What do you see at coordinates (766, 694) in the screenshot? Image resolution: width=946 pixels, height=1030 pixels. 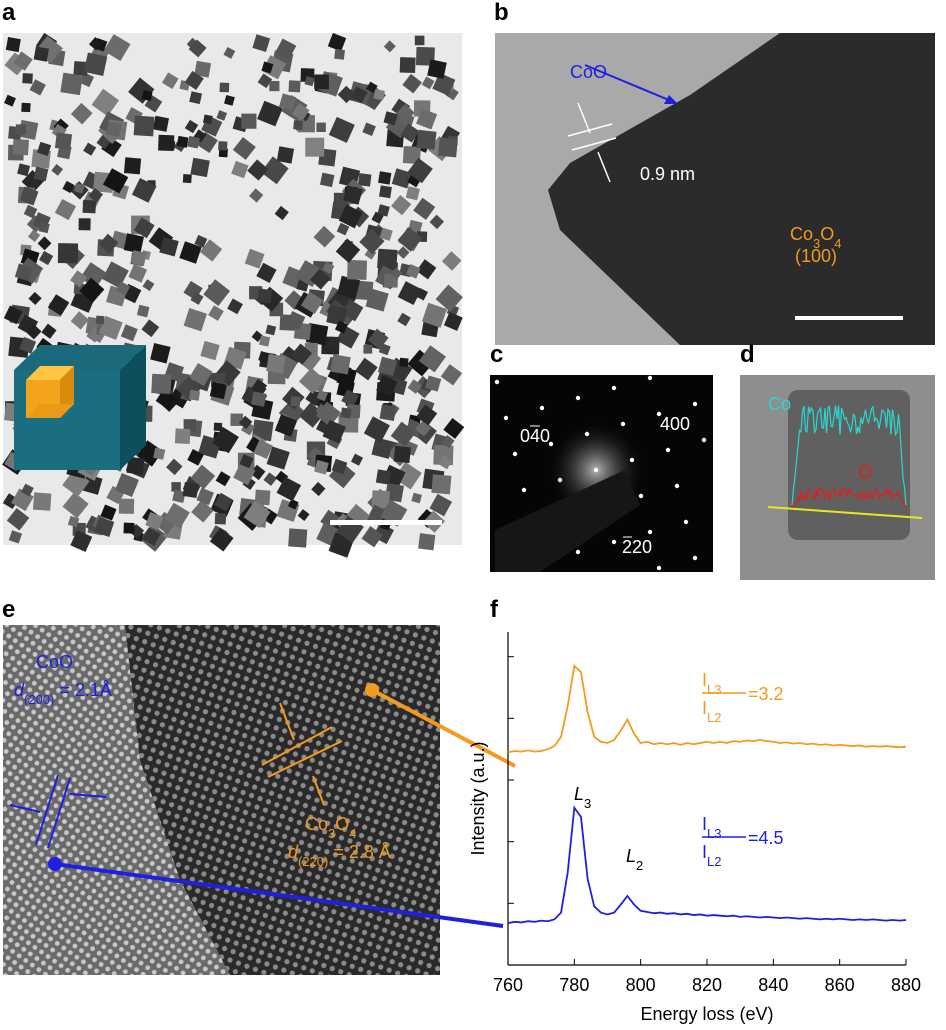 I see `annotation: =3.2` at bounding box center [766, 694].